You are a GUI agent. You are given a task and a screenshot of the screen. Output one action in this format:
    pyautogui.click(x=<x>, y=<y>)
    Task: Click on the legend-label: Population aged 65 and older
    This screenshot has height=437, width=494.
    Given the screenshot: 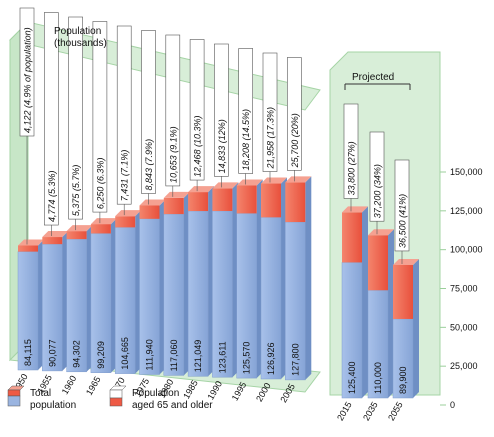 What is the action you would take?
    pyautogui.click(x=172, y=399)
    